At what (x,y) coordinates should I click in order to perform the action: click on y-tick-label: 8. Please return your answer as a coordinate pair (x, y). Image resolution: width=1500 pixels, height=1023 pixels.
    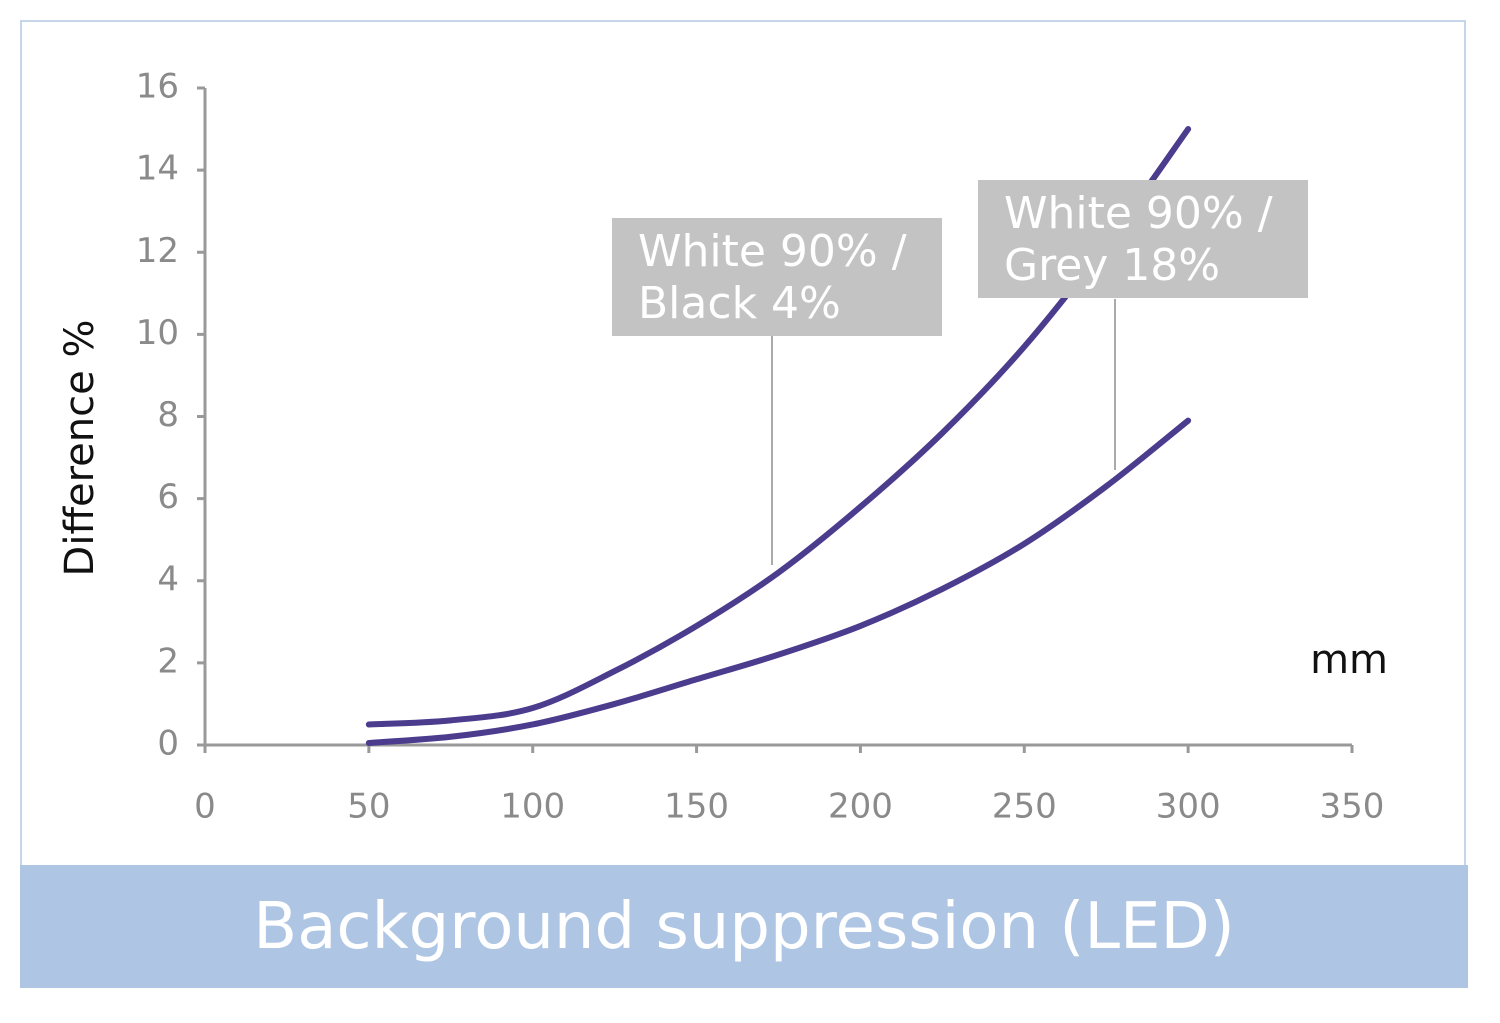
    Looking at the image, I should click on (168, 415).